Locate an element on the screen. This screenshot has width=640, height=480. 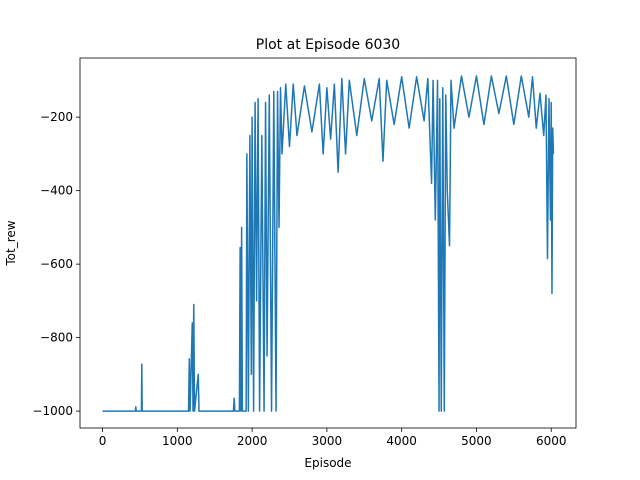
y-tick-label: −200 is located at coordinates (56, 117).